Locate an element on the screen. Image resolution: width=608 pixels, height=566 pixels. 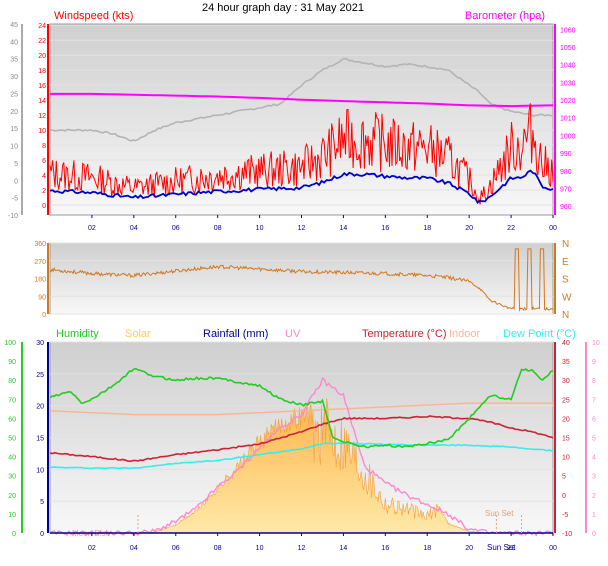
wind-y-tick-0: 0 is located at coordinates (44, 206).